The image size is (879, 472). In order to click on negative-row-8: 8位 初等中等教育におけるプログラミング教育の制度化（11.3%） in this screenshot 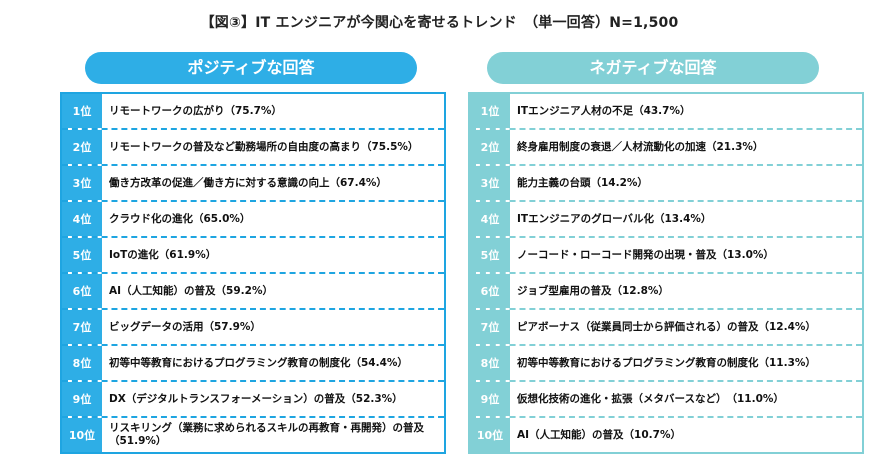, I will do `click(666, 362)`.